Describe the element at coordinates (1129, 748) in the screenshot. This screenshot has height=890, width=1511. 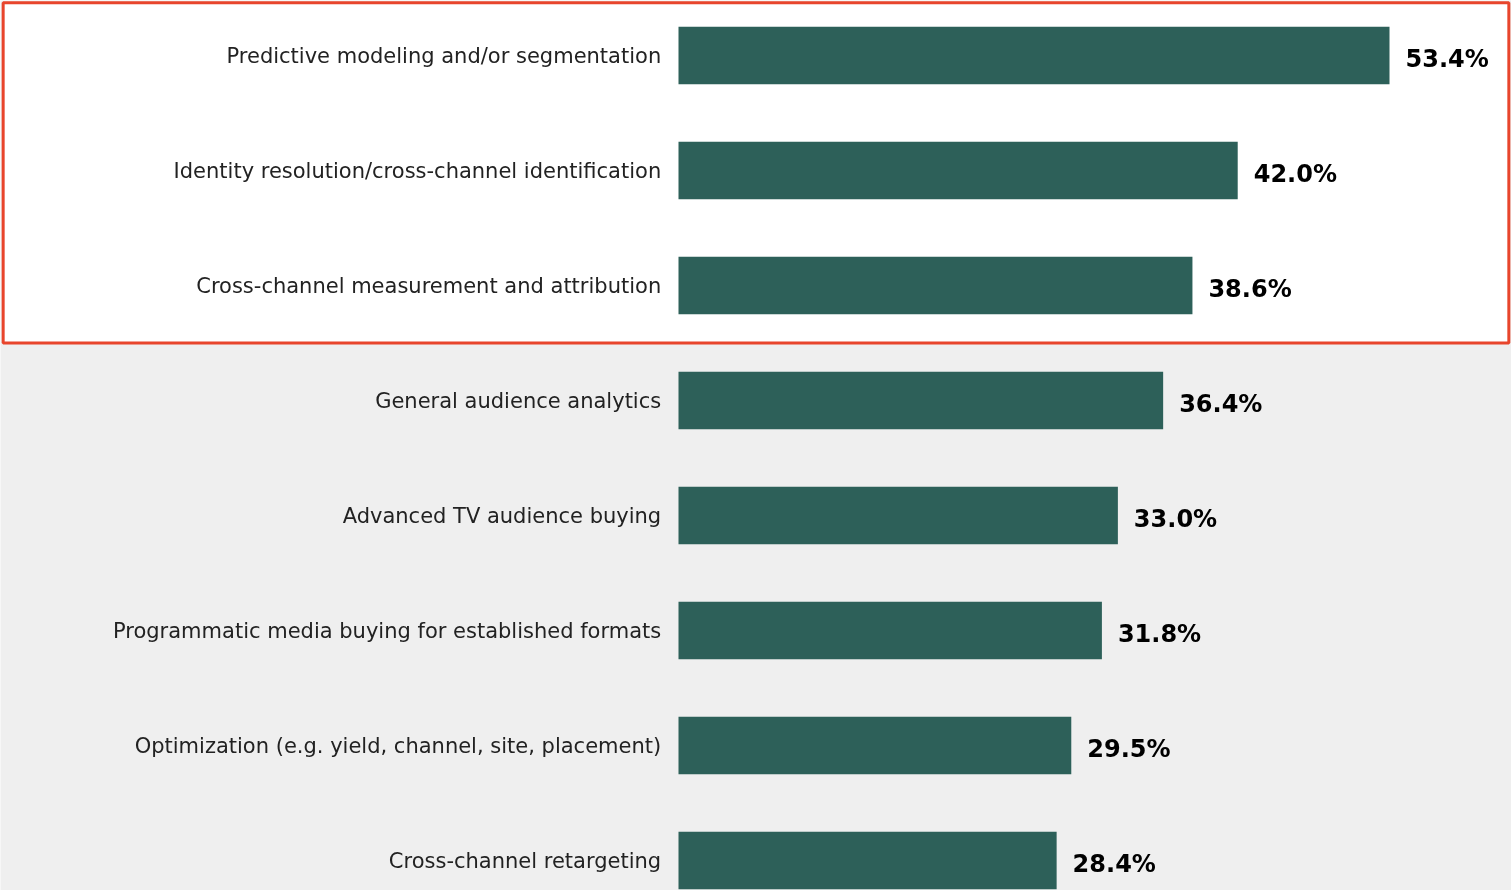
I see `data-label: 29.5%` at that location.